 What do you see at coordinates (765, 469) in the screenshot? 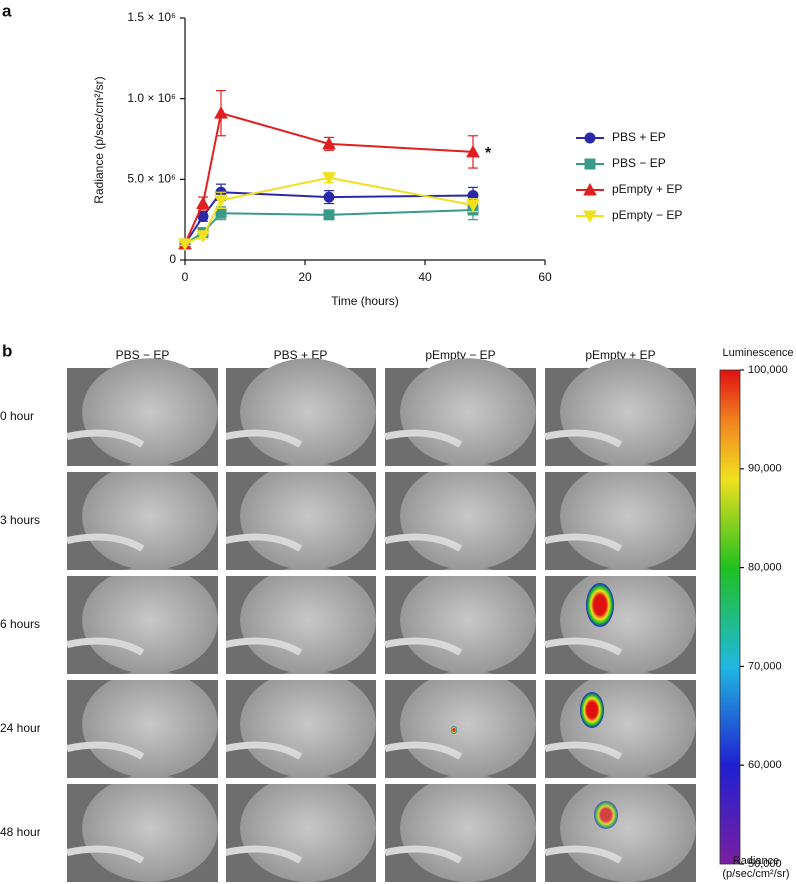
I see `colorbar-tick-label: 90,000` at bounding box center [765, 469].